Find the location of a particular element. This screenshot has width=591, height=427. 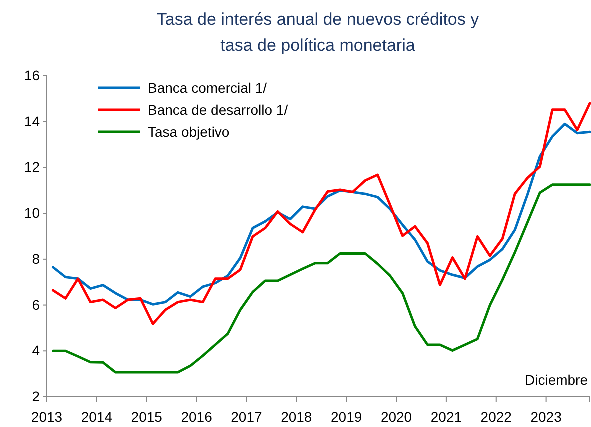

y-tick-label: 8 is located at coordinates (36, 258).